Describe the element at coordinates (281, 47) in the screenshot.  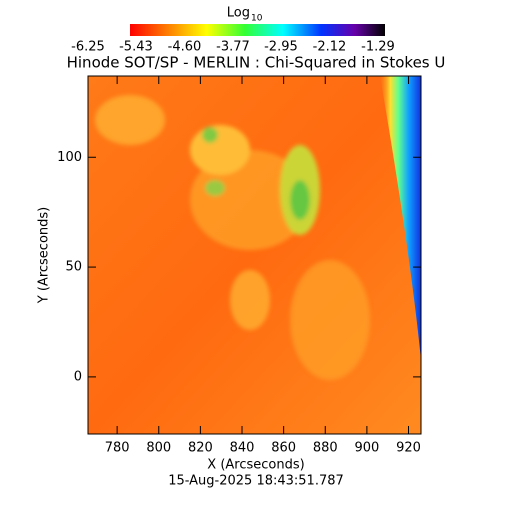
I see `colorbar-tick-label: -2.95` at that location.